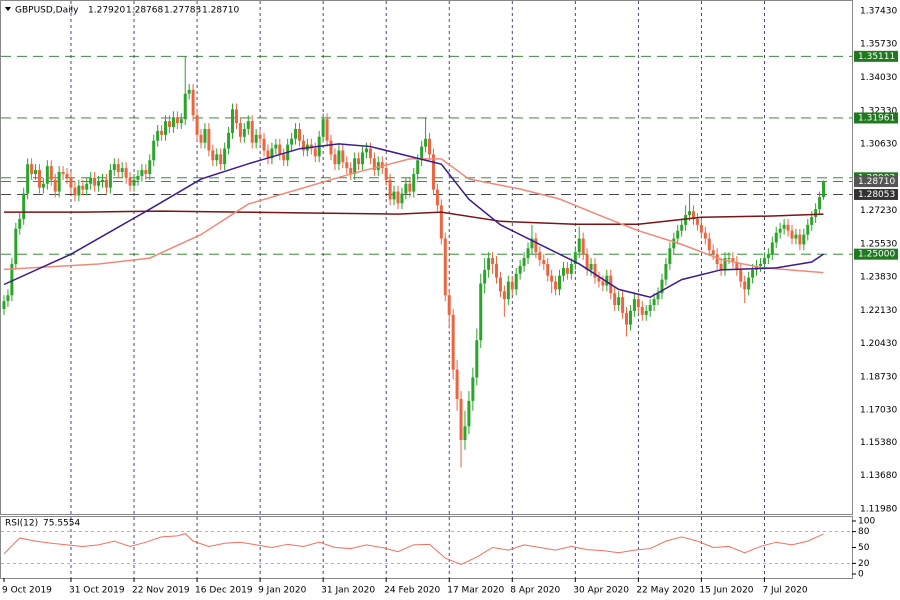 The width and height of the screenshot is (900, 600). Describe the element at coordinates (864, 548) in the screenshot. I see `rsi-tick-label: 50` at that location.